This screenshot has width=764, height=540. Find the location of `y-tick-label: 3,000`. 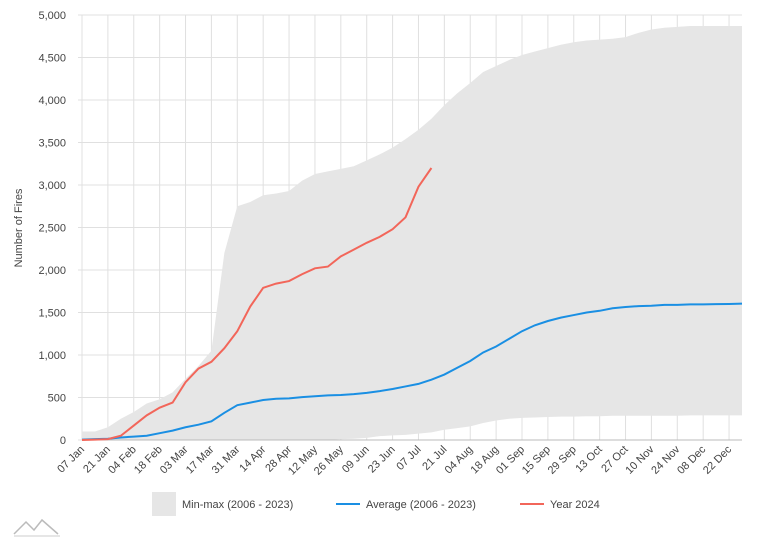

y-tick-label: 3,000 is located at coordinates (52, 186).